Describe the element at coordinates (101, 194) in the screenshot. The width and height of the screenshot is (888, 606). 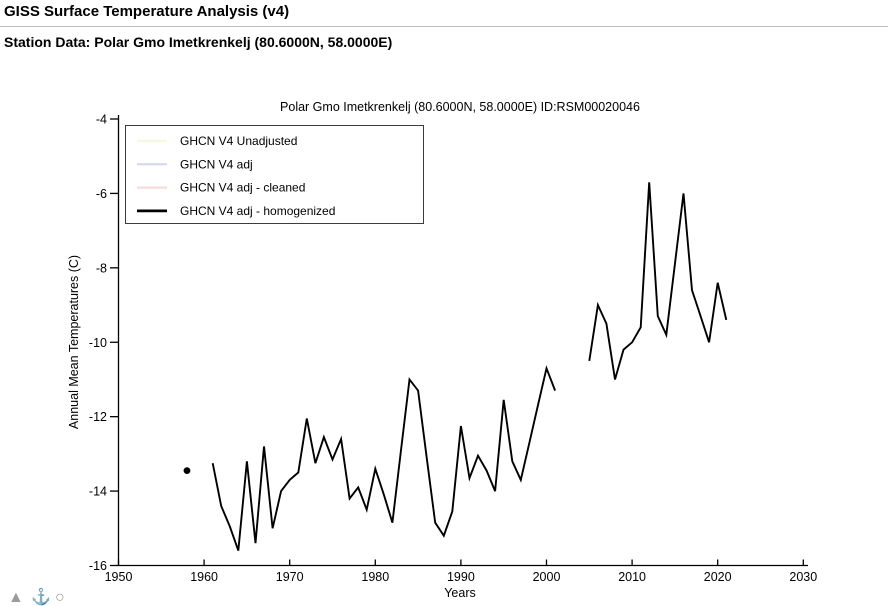
I see `y-tick-label: -6` at that location.